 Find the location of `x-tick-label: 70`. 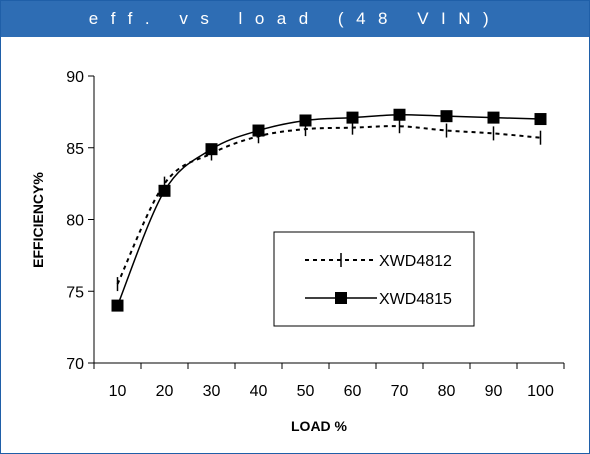

x-tick-label: 70 is located at coordinates (400, 391).